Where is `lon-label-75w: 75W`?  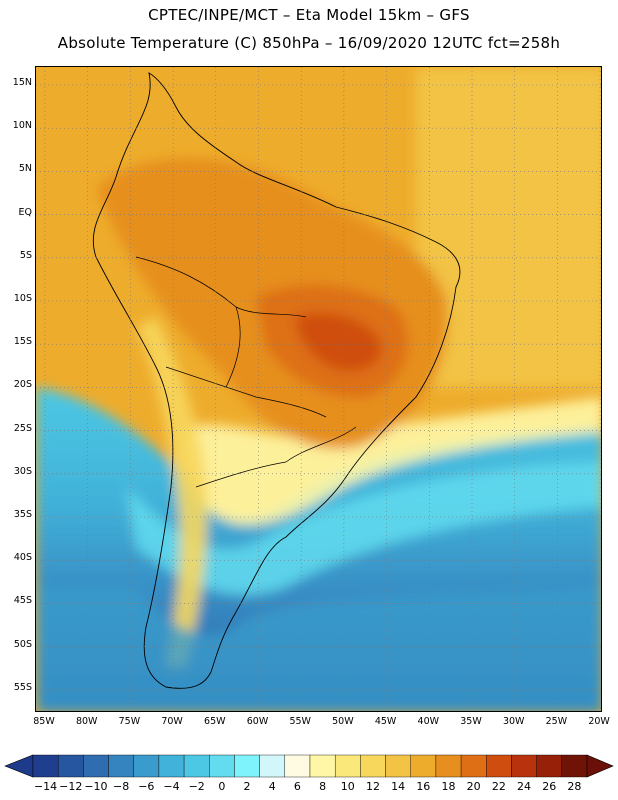
lon-label-75w: 75W is located at coordinates (129, 721).